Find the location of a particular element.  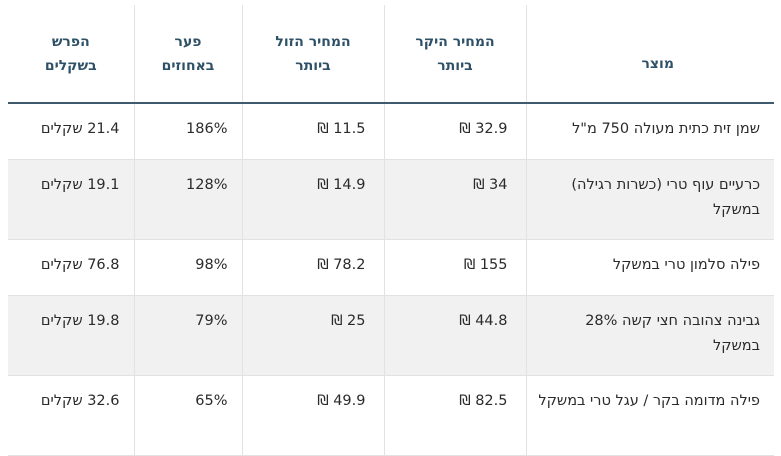

cell-gap-percent: 128% is located at coordinates (188, 199).